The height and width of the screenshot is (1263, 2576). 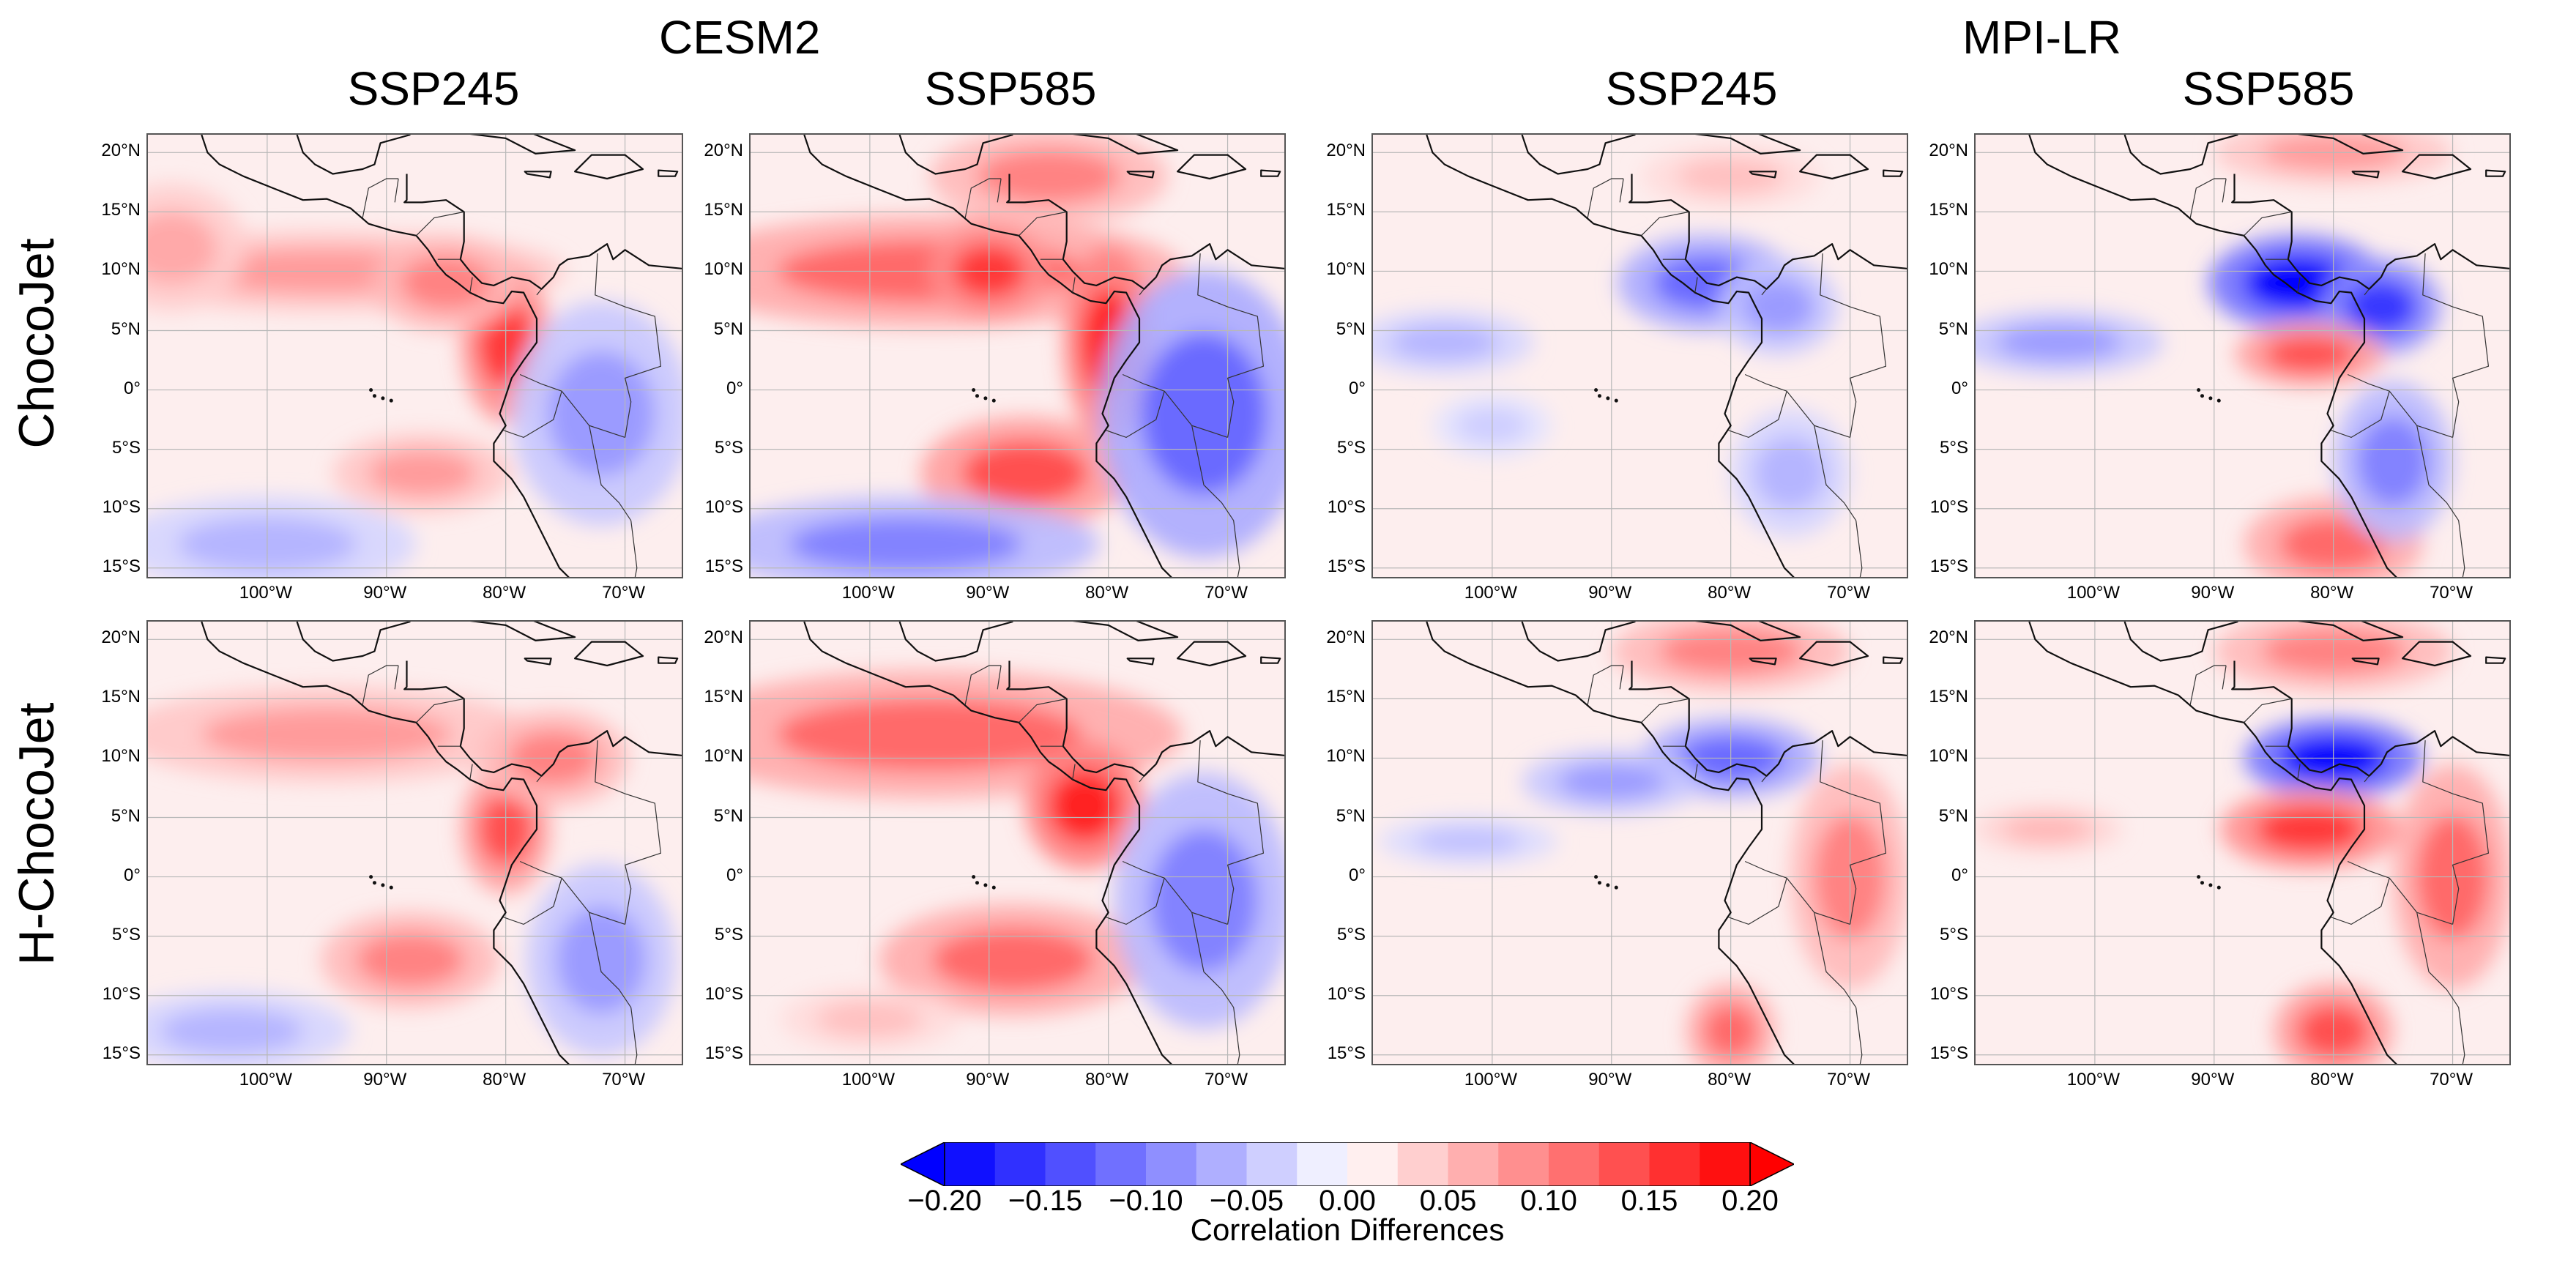 I want to click on row-label-h-chocojet: H-ChocoJet, so click(x=36, y=834).